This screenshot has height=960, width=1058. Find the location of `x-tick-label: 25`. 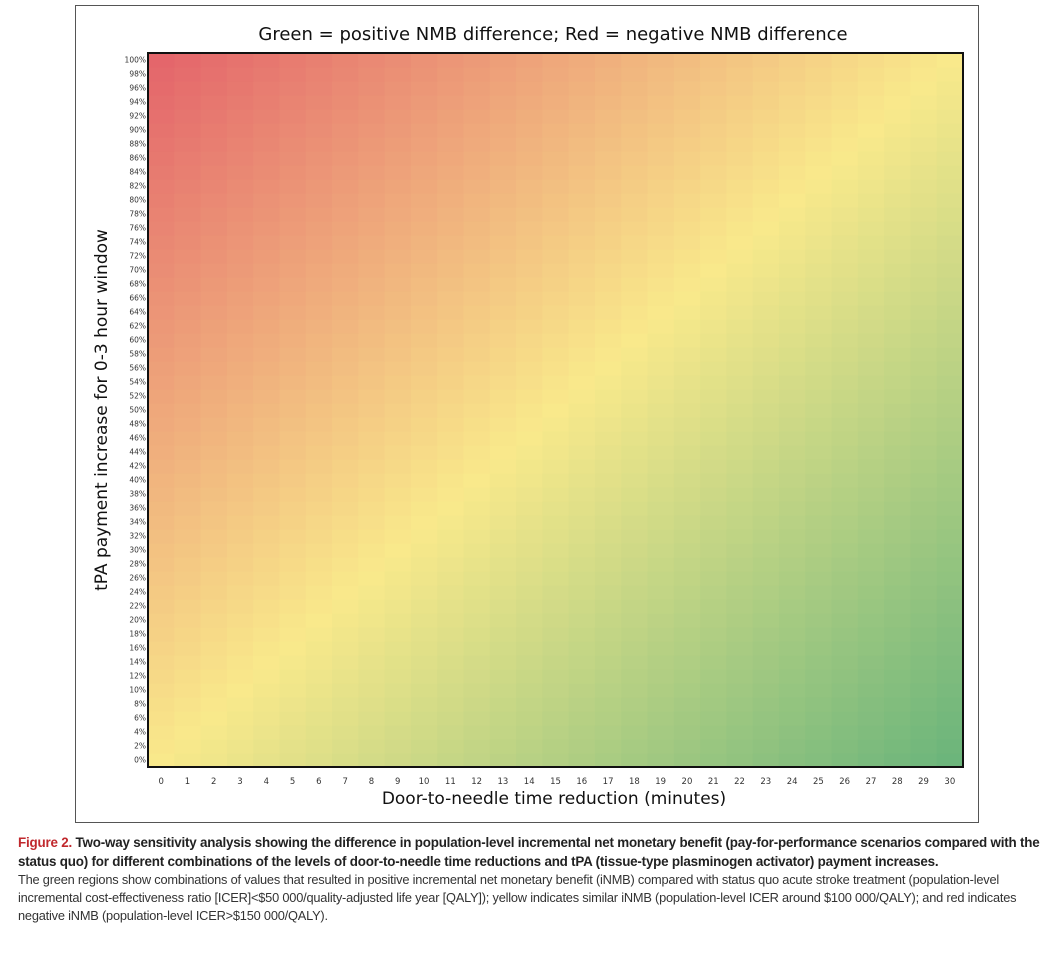

x-tick-label: 25 is located at coordinates (818, 782).